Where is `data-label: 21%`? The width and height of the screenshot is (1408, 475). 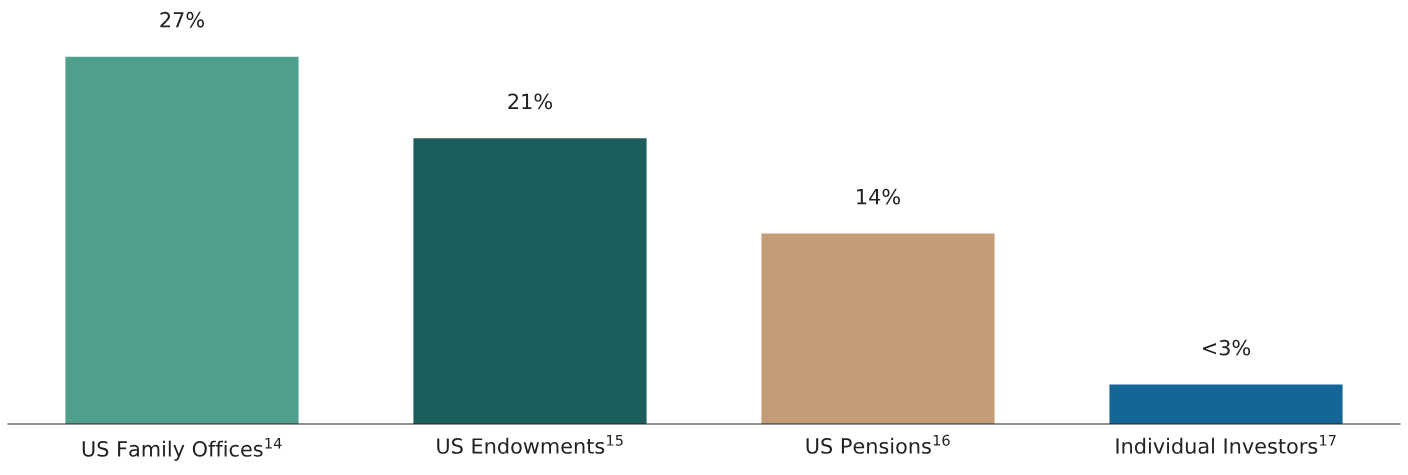
data-label: 21% is located at coordinates (530, 101).